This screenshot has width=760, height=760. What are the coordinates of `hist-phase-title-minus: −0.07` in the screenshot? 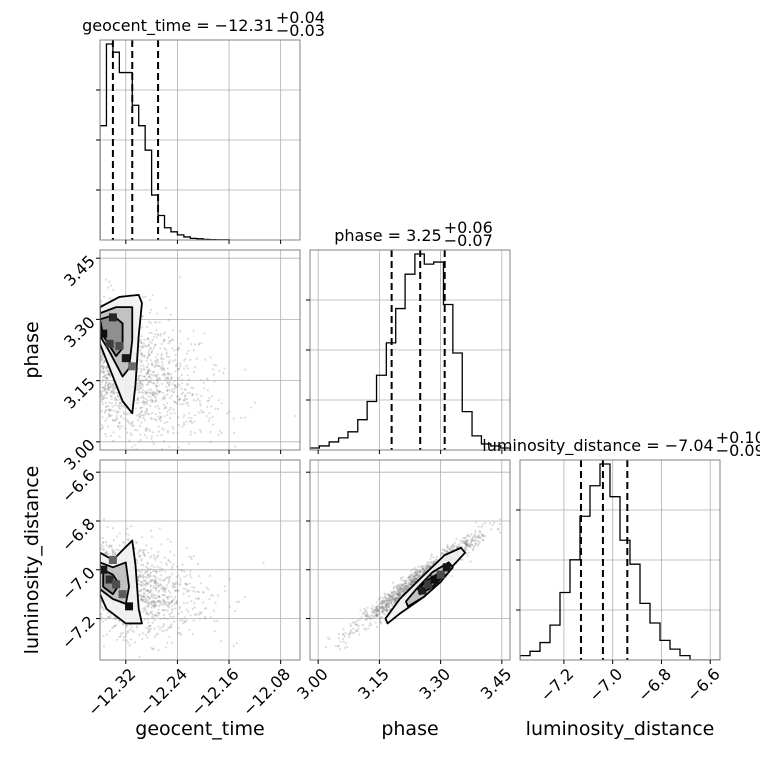 It's located at (468, 240).